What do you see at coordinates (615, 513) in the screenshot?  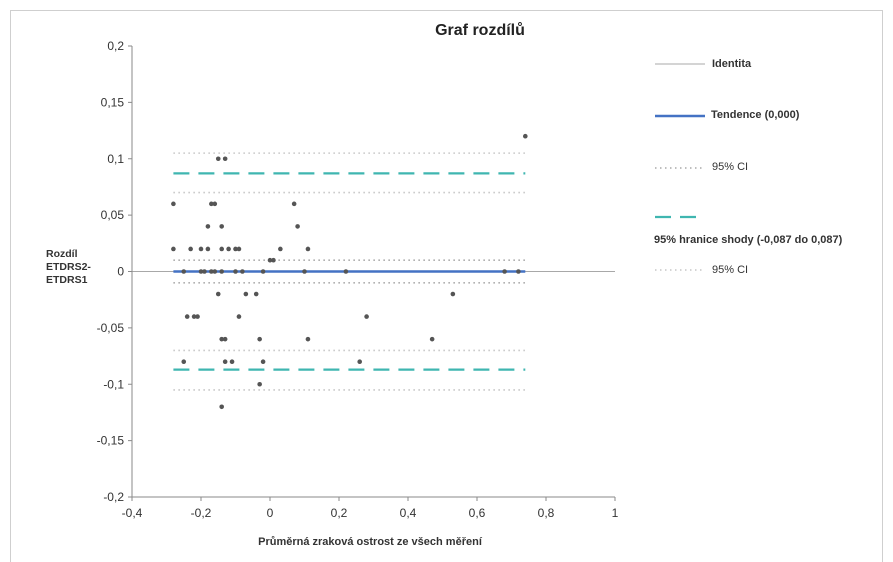 I see `x-tick-label: 1` at bounding box center [615, 513].